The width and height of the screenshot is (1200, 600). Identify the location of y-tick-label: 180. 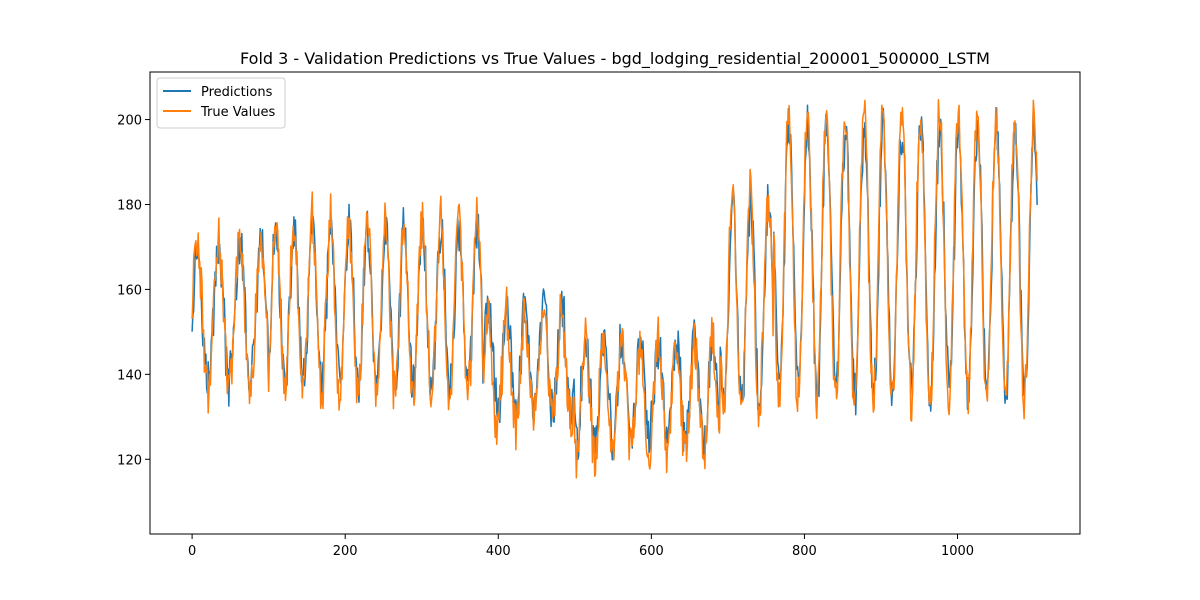
(129, 205).